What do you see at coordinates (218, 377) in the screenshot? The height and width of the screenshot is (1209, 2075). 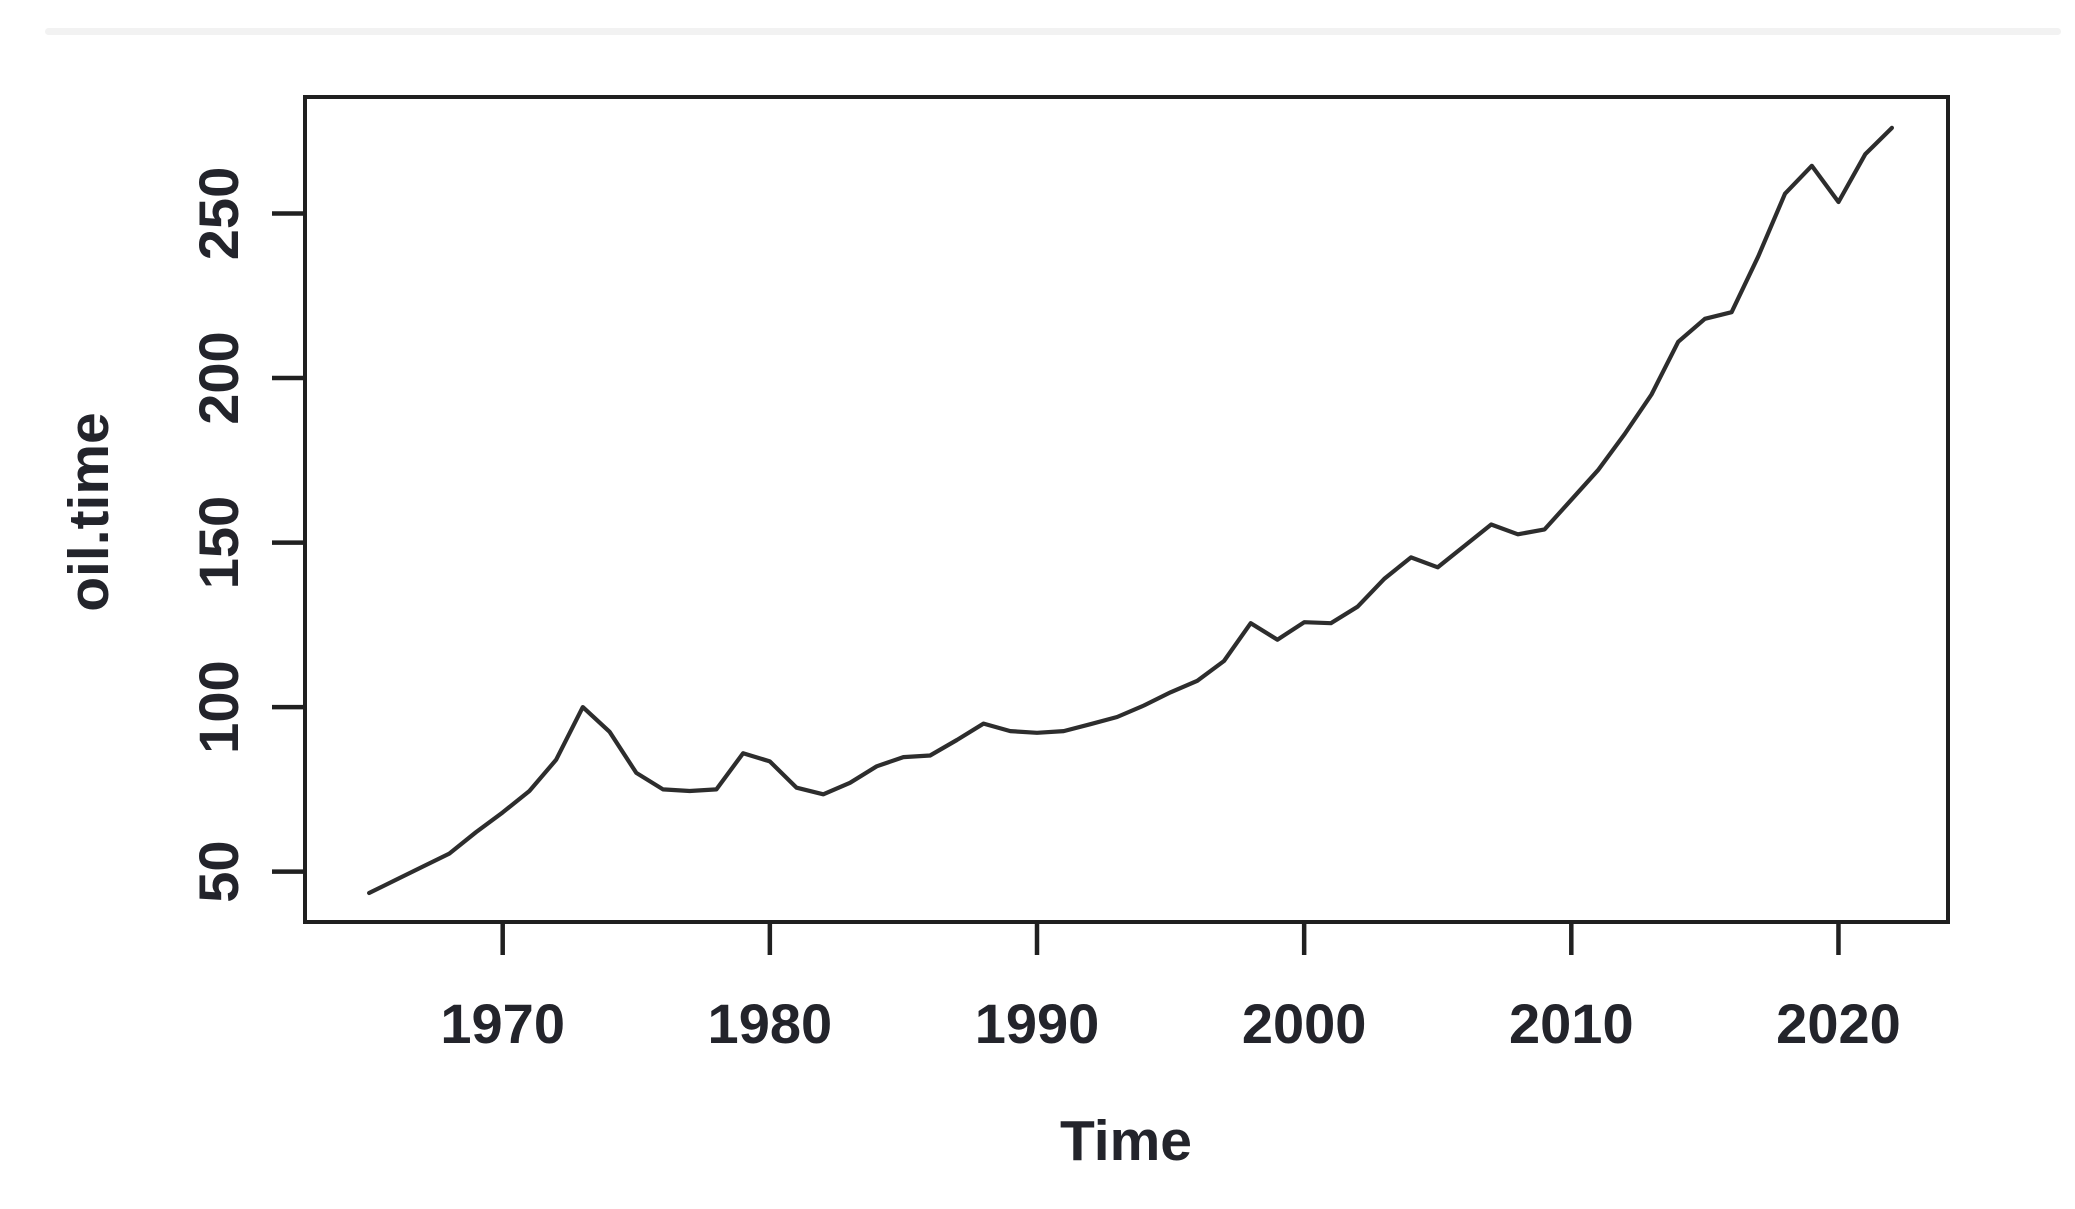 I see `y-tick-label: 200` at bounding box center [218, 377].